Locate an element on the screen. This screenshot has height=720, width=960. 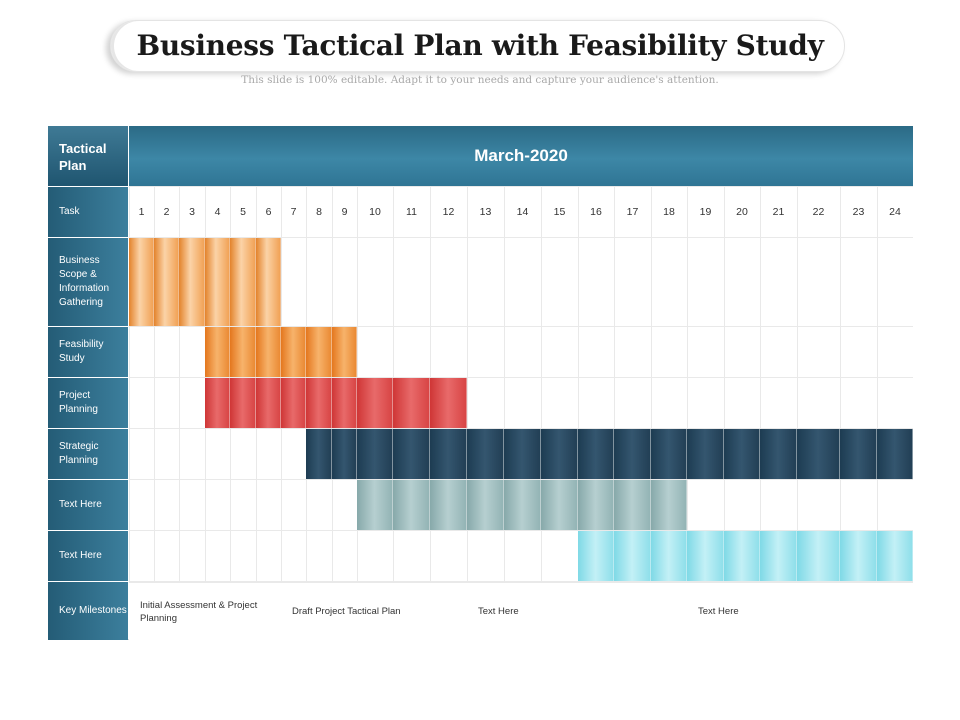
day-number: 10 is located at coordinates (375, 212).